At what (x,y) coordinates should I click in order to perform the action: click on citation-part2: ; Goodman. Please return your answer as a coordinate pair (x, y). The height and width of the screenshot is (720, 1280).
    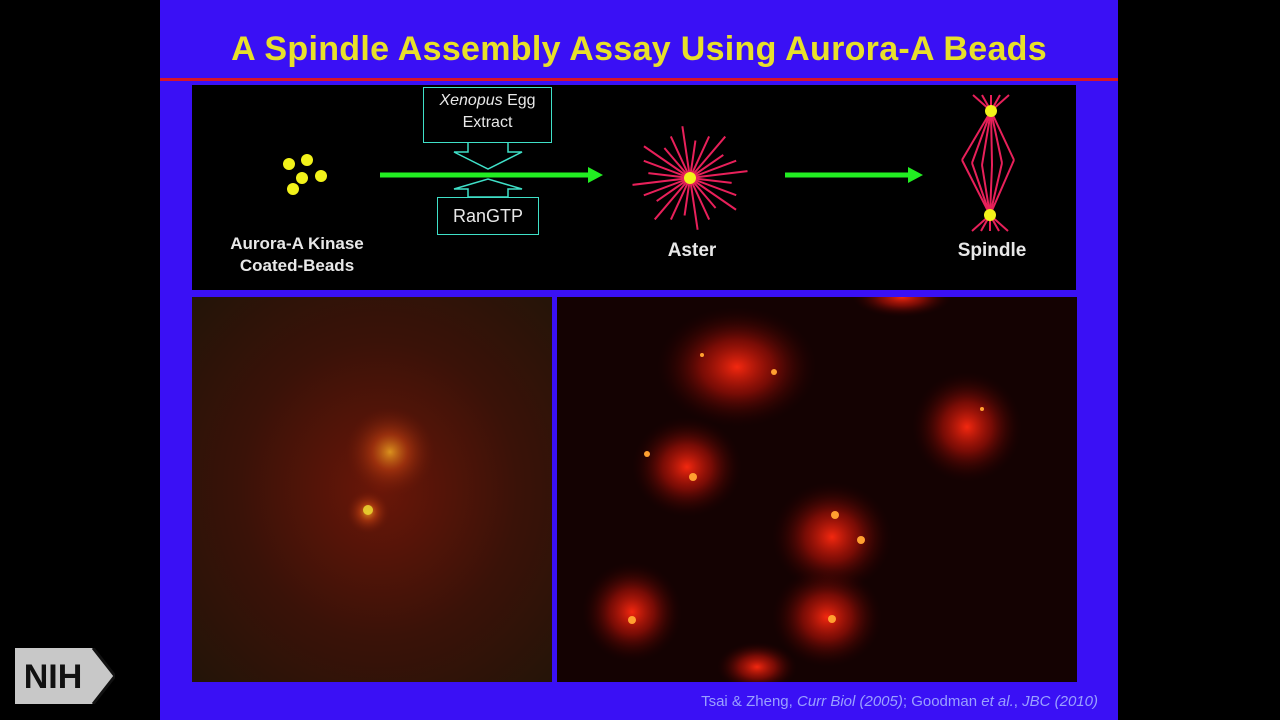
    Looking at the image, I should click on (942, 701).